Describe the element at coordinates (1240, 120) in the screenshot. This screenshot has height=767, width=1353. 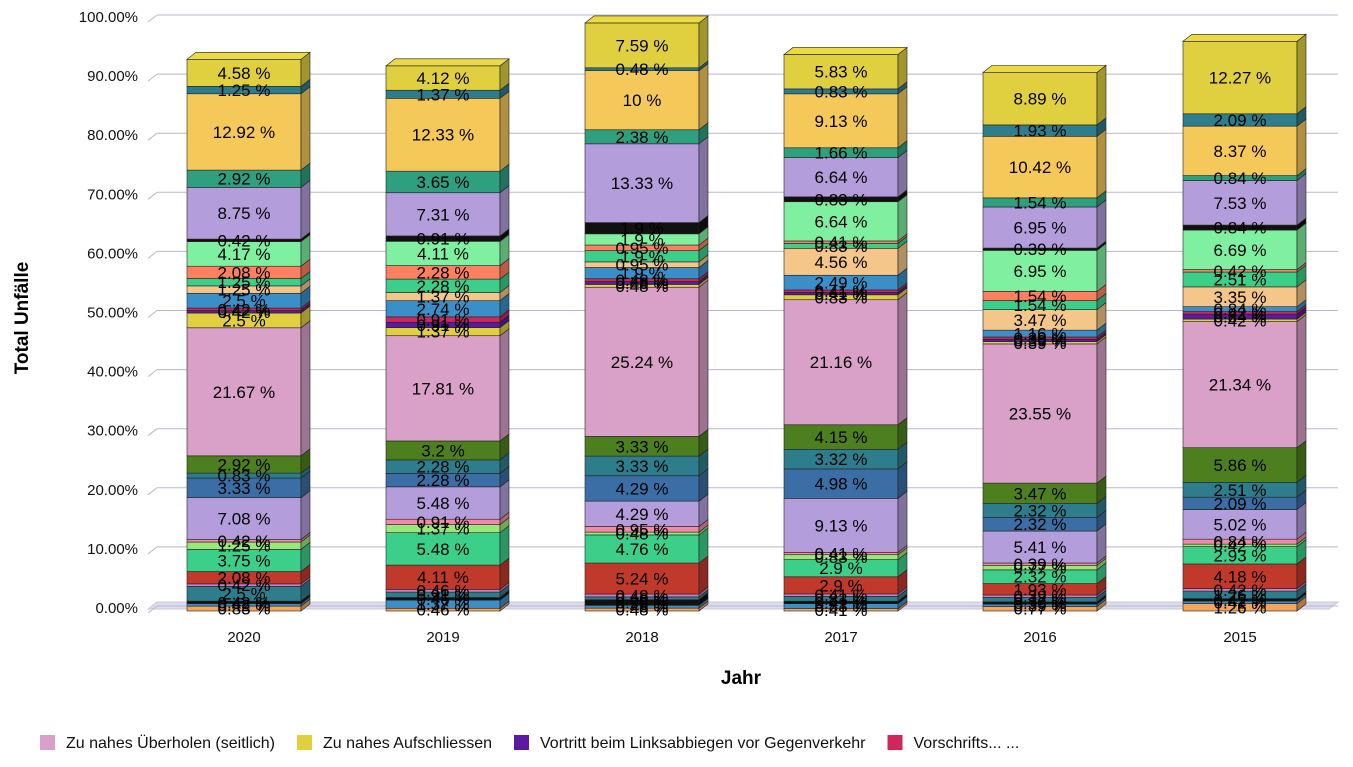
I see `segment-value-label: 2.09 %` at that location.